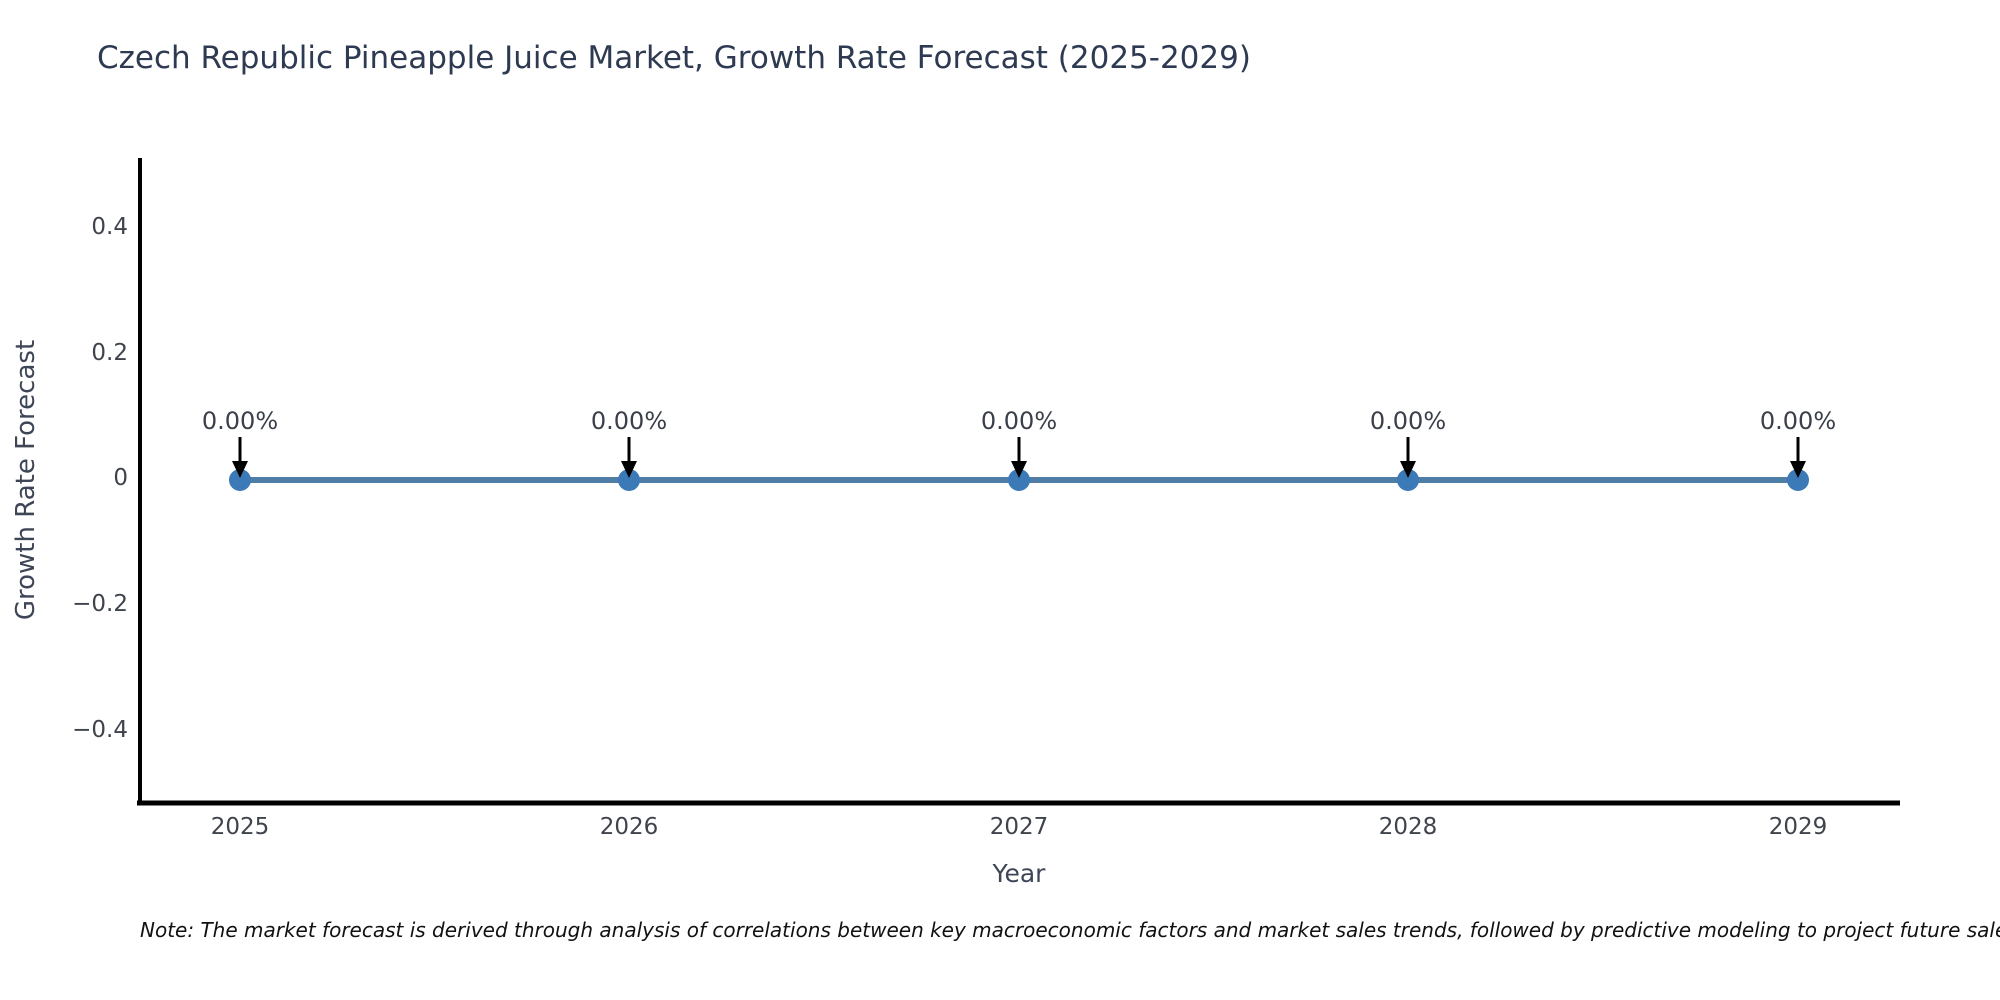 Image resolution: width=2000 pixels, height=1000 pixels. What do you see at coordinates (26, 480) in the screenshot?
I see `y-axis-title: Growth Rate Forecast` at bounding box center [26, 480].